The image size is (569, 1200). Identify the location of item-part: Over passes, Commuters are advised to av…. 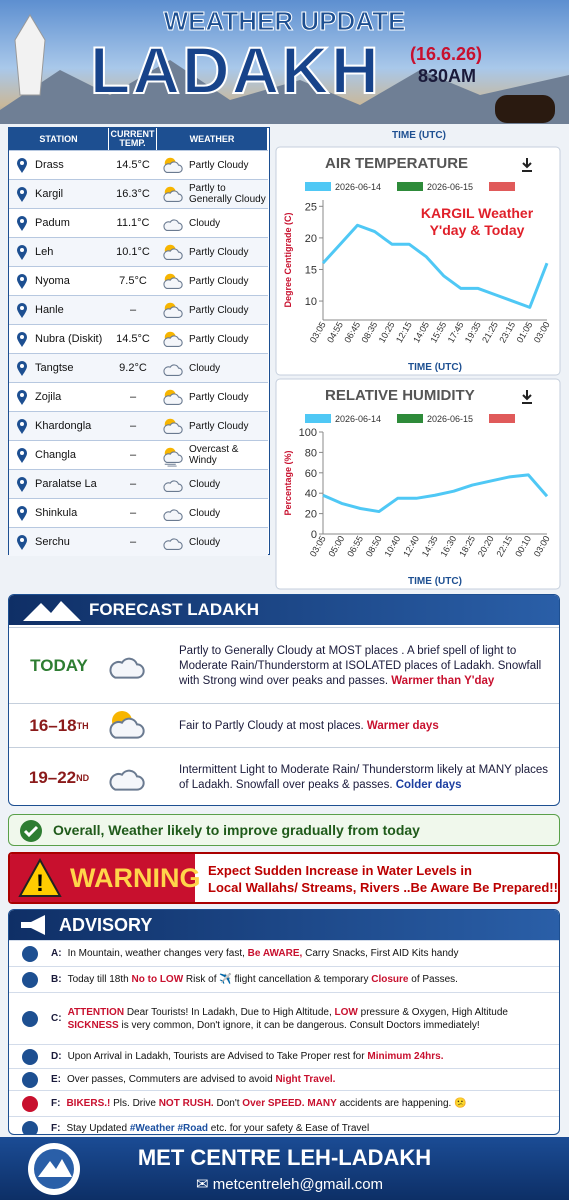
(171, 1079).